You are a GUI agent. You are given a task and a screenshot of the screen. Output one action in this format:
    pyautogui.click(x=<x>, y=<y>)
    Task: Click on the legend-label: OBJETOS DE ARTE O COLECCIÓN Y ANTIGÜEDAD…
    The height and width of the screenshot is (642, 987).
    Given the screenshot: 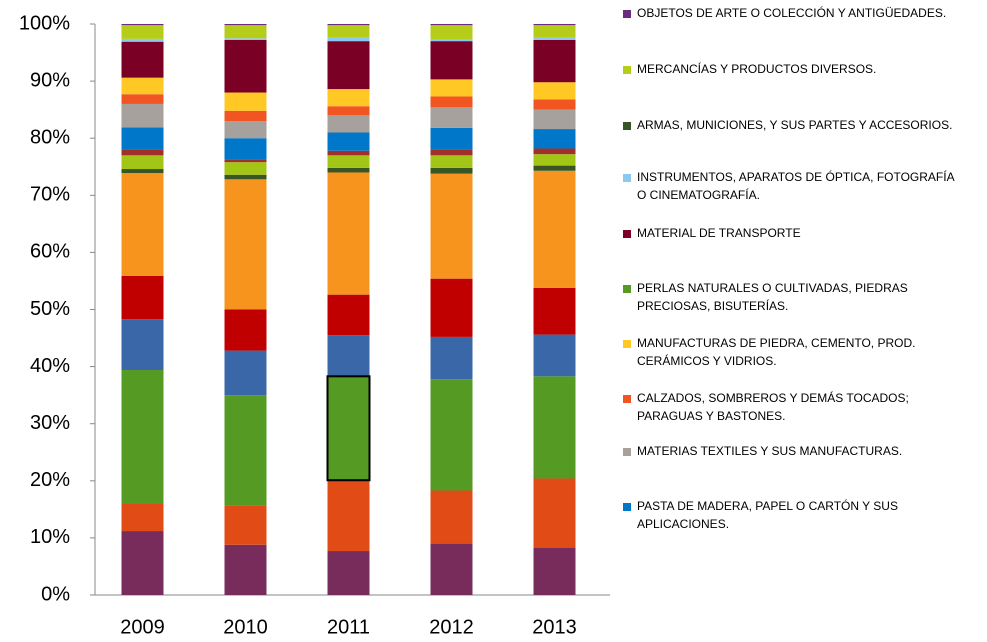 What is the action you would take?
    pyautogui.click(x=791, y=12)
    